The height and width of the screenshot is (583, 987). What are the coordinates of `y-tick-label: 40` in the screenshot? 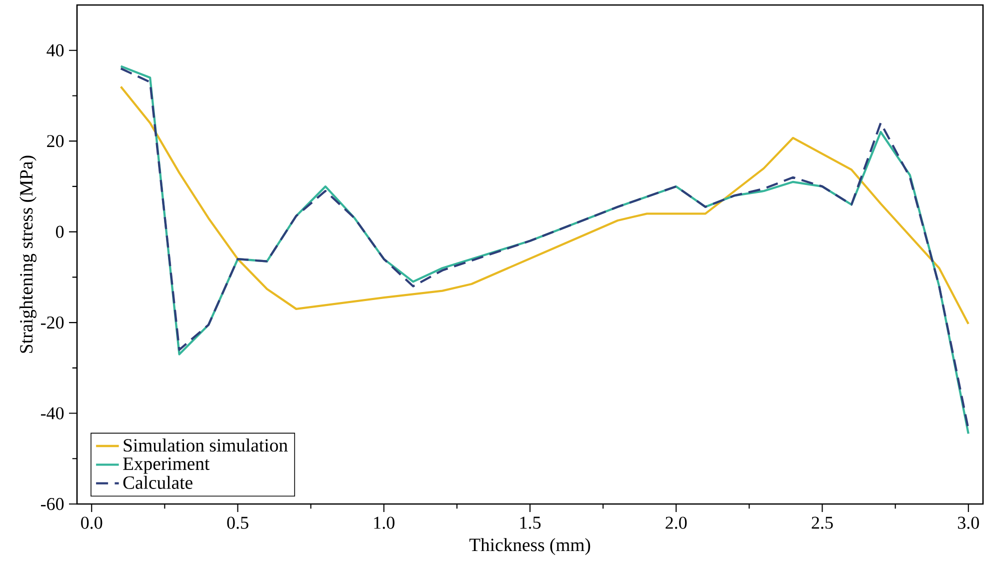 It's located at (55, 50).